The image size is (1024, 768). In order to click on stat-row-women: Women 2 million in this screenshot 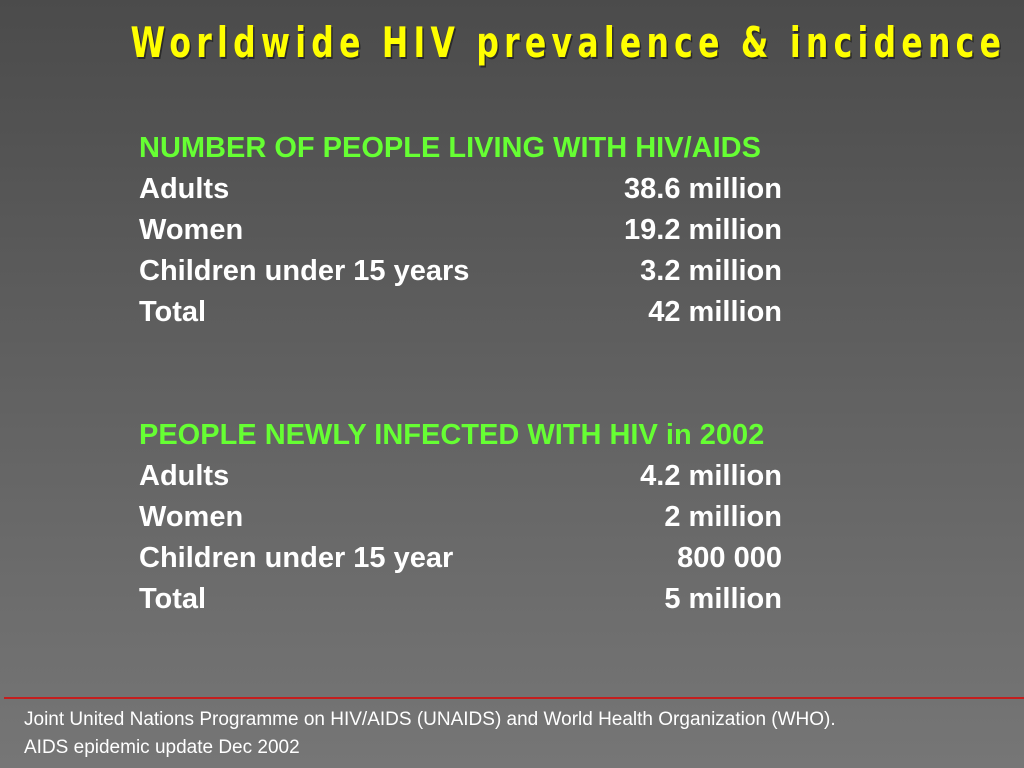, I will do `click(519, 517)`.